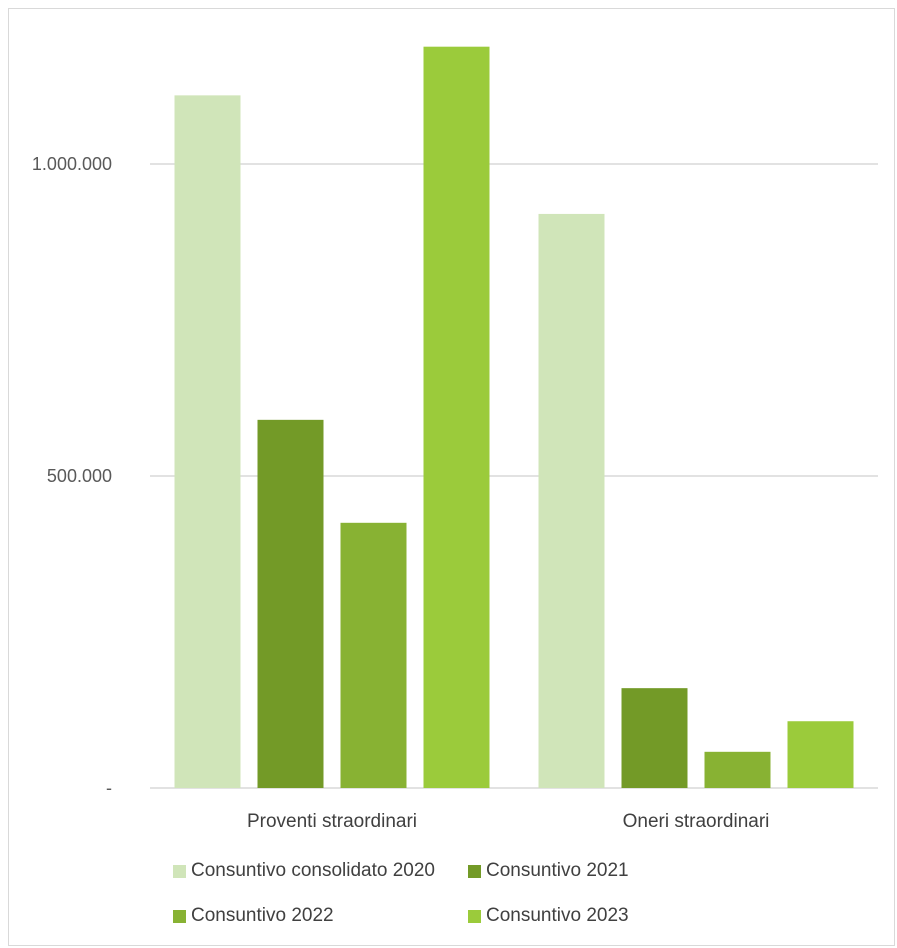  Describe the element at coordinates (332, 821) in the screenshot. I see `category-label-1: Proventi straordinari` at that location.